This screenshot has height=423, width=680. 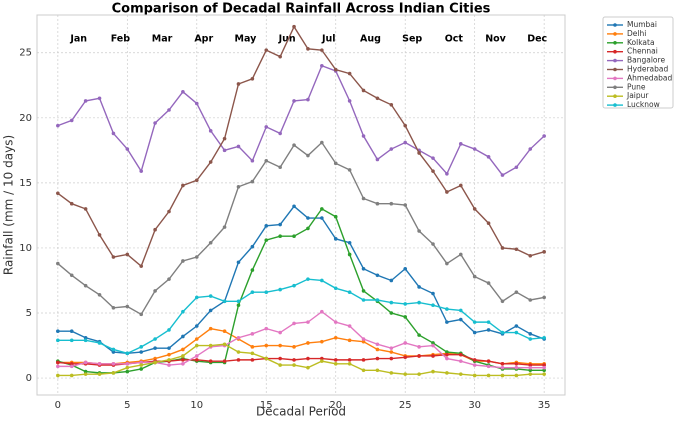 What do you see at coordinates (29, 378) in the screenshot?
I see `y-tick-label: 0` at bounding box center [29, 378].